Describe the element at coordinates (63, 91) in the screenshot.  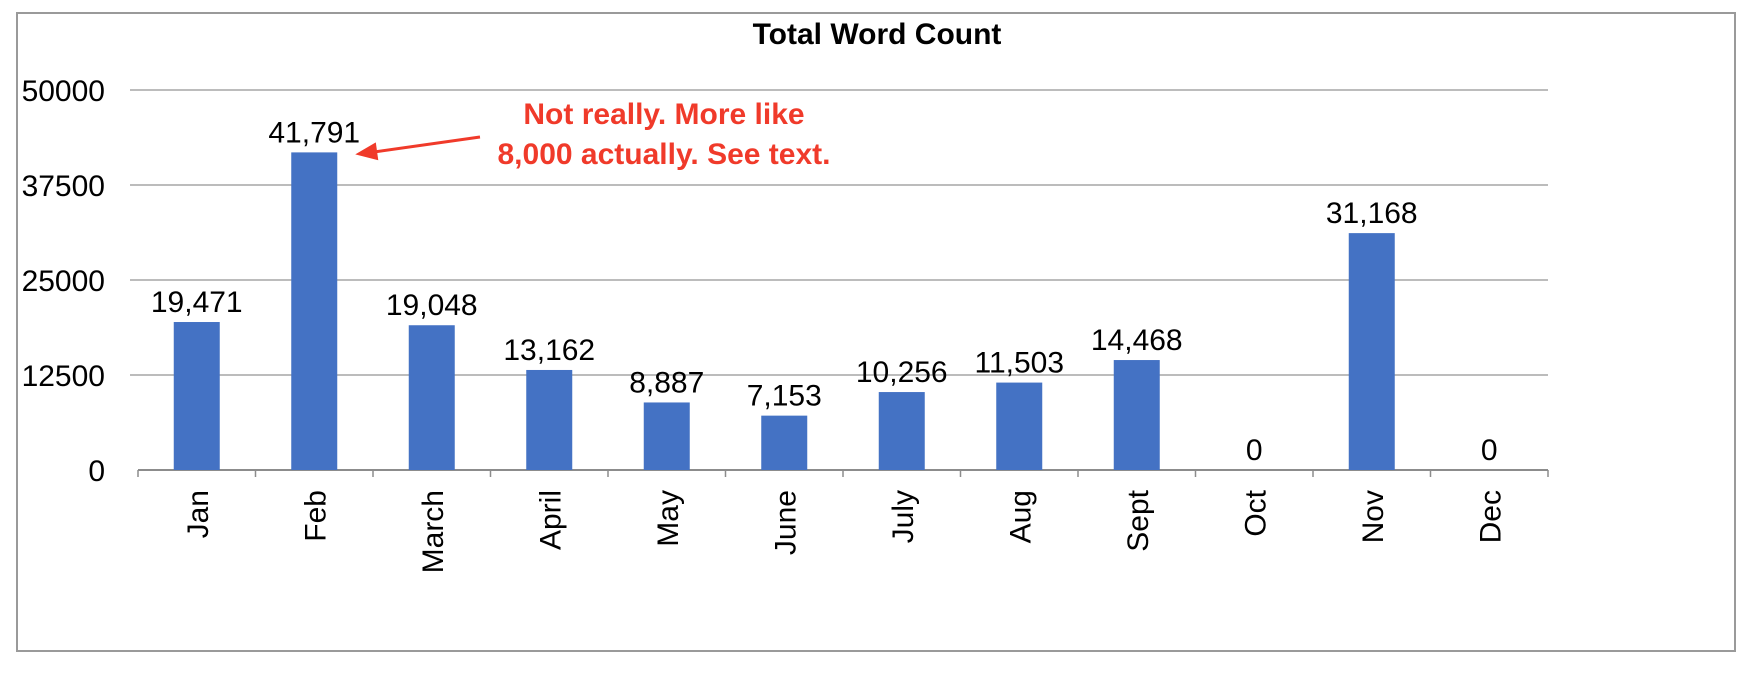
I see `y-tick-label: 50000` at that location.